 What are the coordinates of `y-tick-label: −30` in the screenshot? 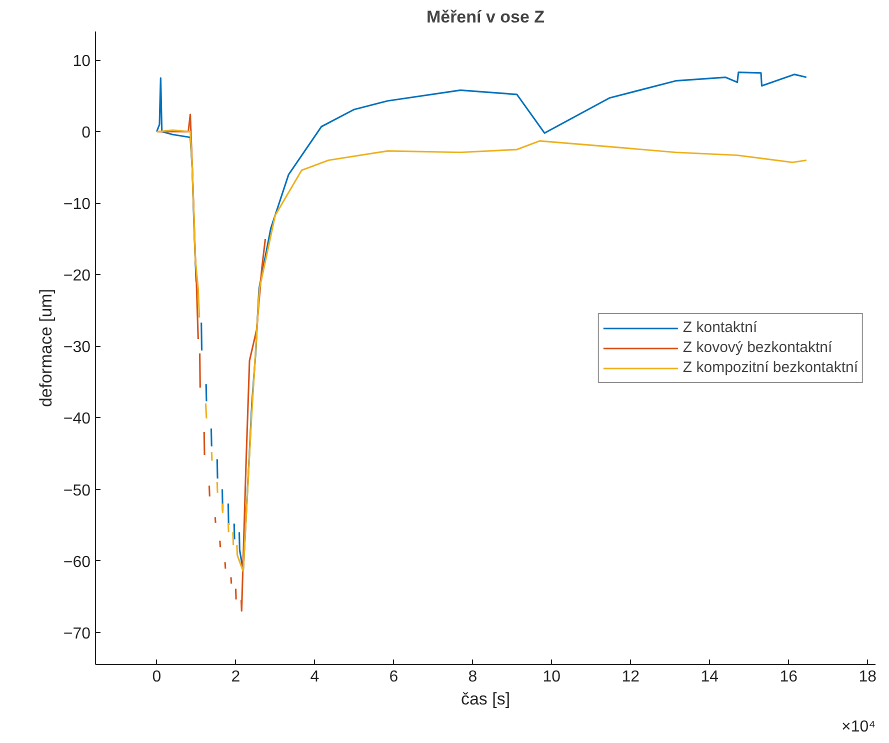 It's located at (77, 347).